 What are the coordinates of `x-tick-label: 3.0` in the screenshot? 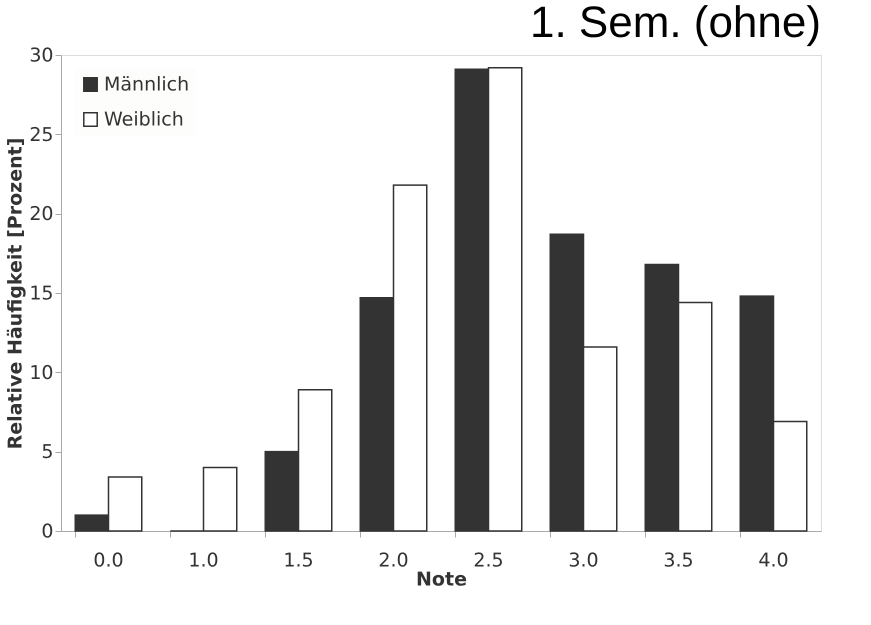 It's located at (583, 561).